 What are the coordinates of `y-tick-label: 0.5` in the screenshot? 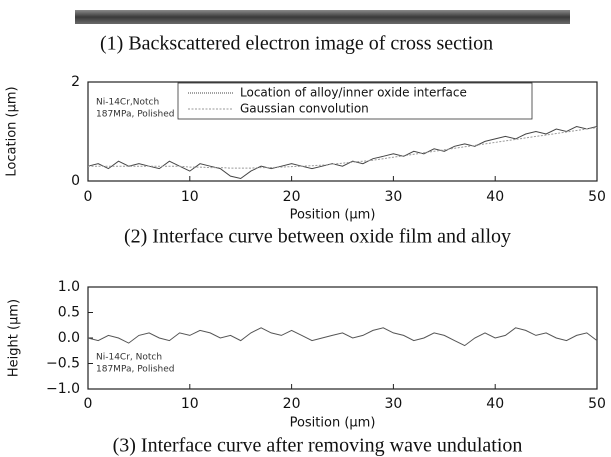 It's located at (69, 313).